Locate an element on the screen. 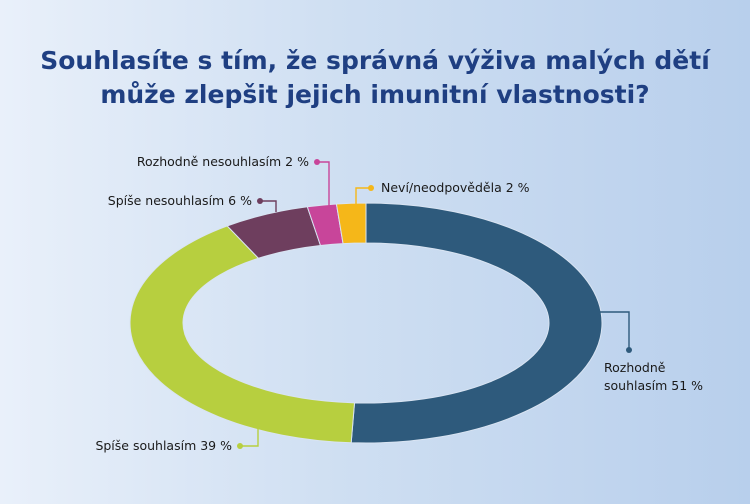 This screenshot has width=750, height=504. donut-slice-spise-souhlasim is located at coordinates (242, 334).